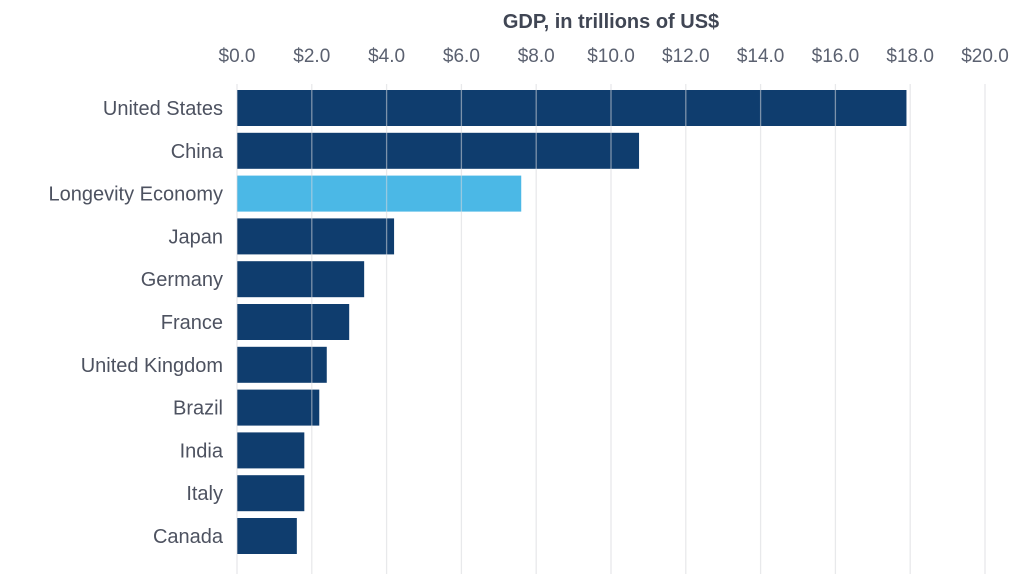 This screenshot has height=577, width=1015. I want to click on x-tick-label: $18.0, so click(910, 56).